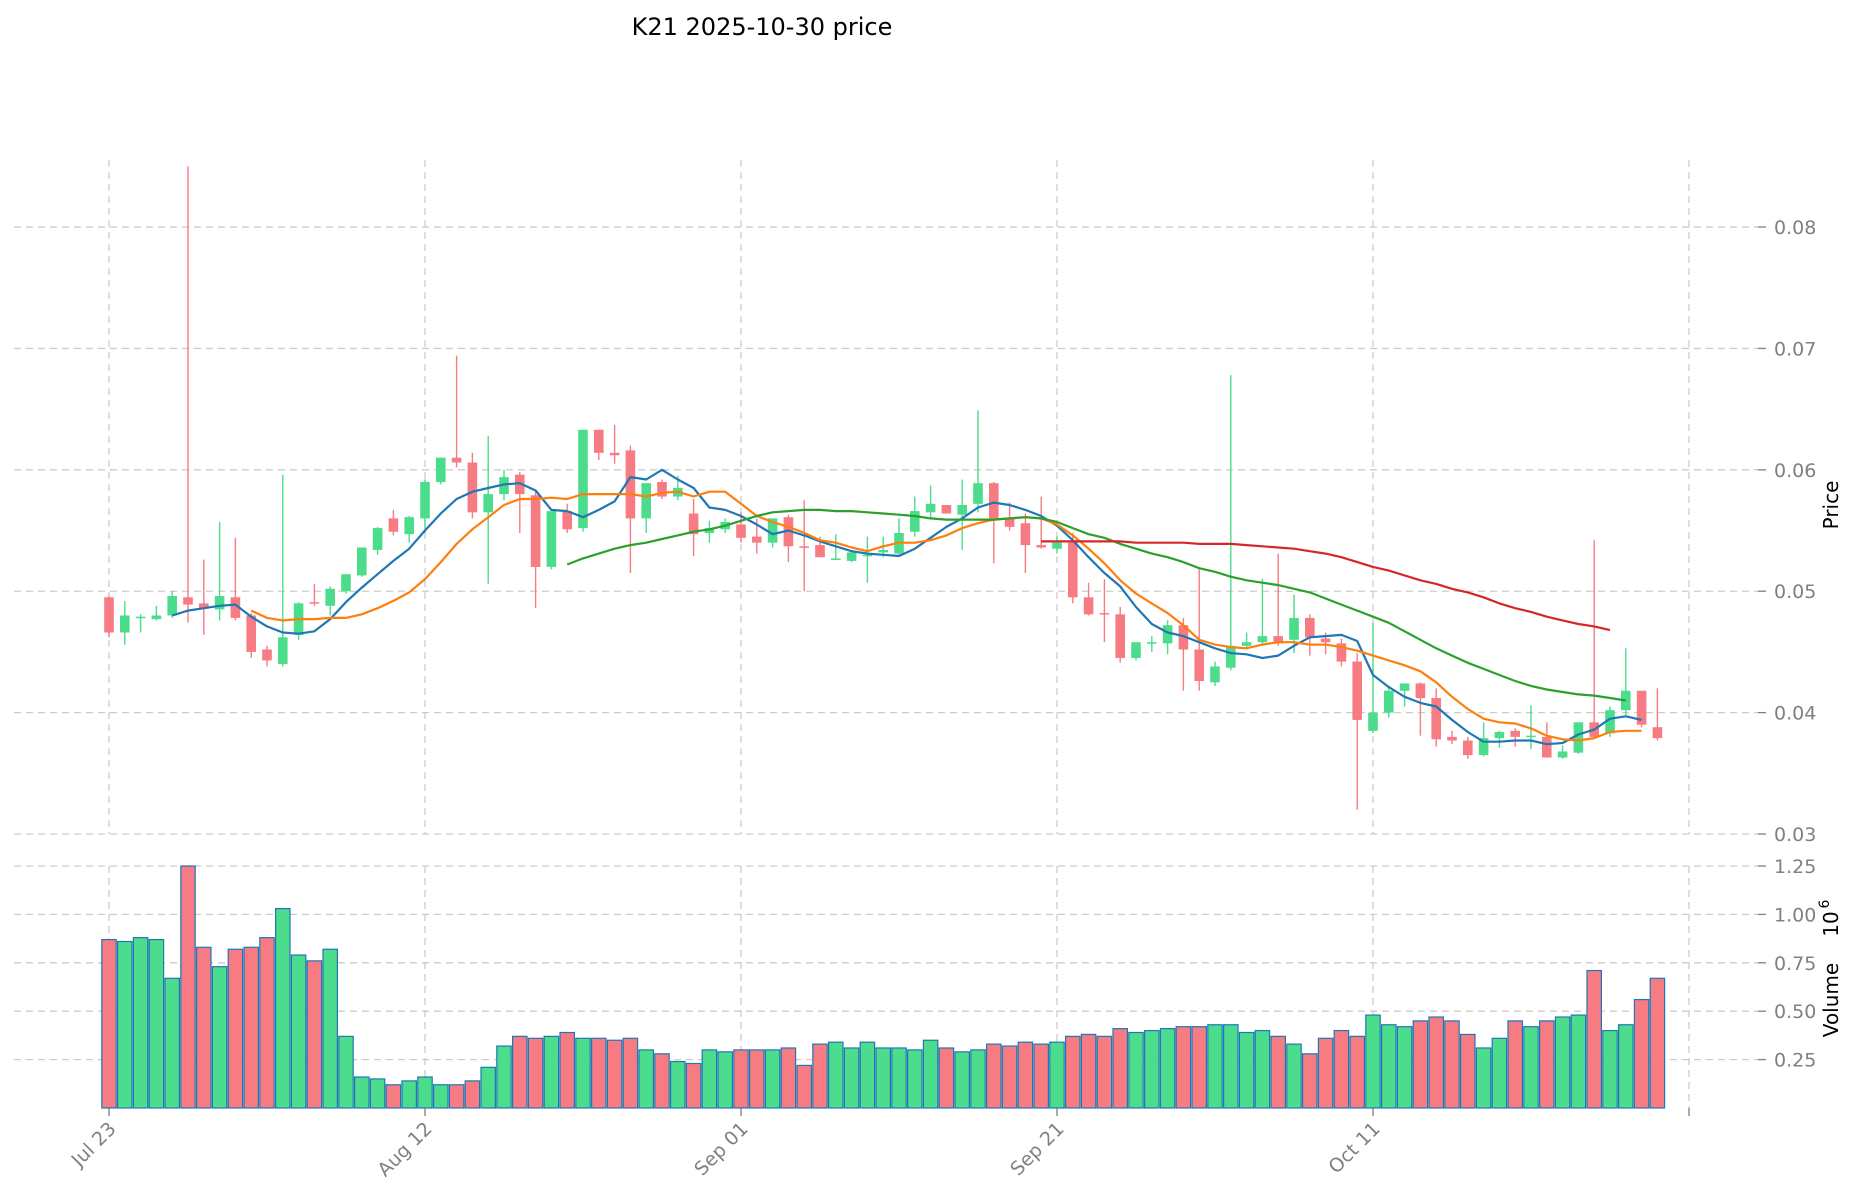 The height and width of the screenshot is (1202, 1852). Describe the element at coordinates (1795, 915) in the screenshot. I see `volume-tick-label: 1.00` at that location.